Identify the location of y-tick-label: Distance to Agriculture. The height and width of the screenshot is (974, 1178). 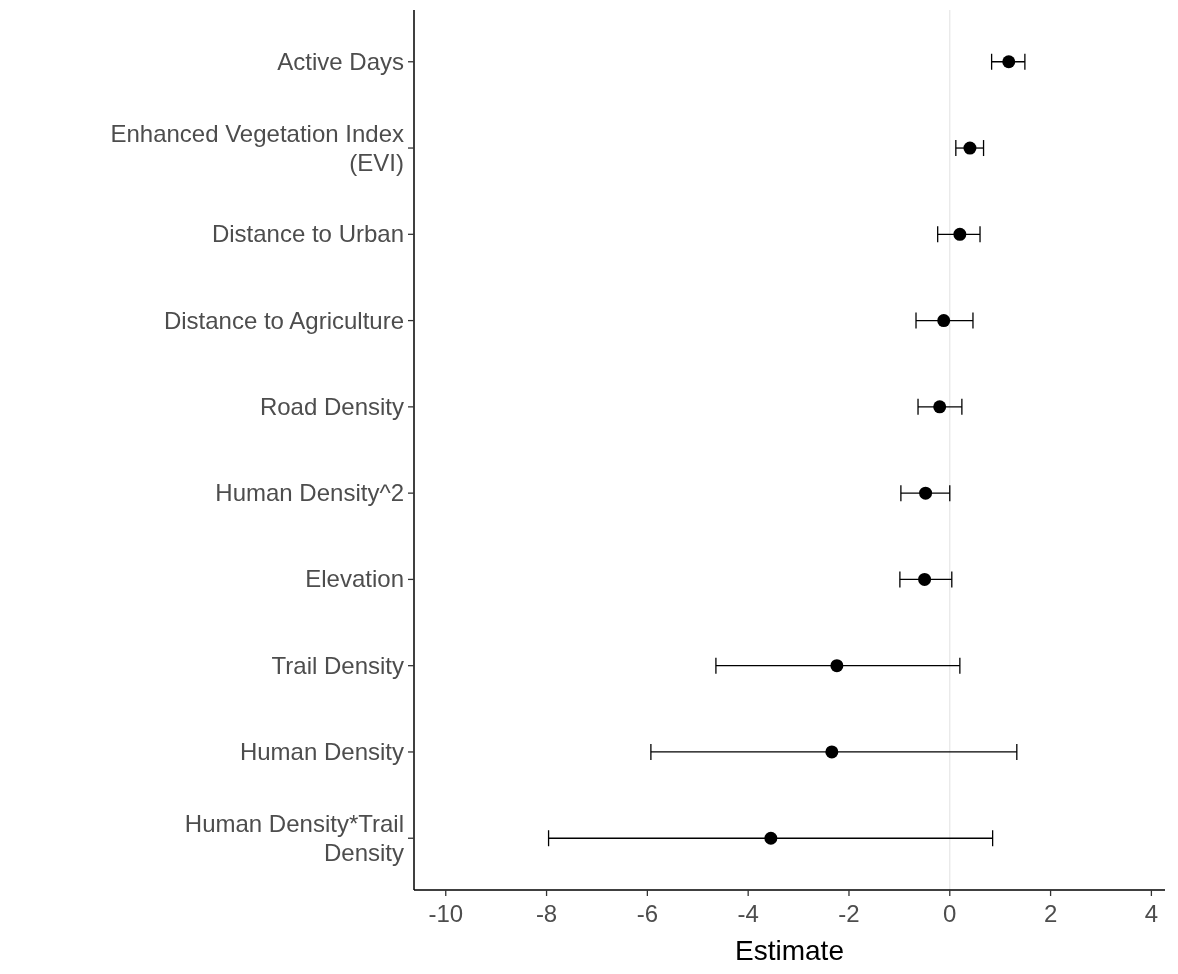
(283, 320).